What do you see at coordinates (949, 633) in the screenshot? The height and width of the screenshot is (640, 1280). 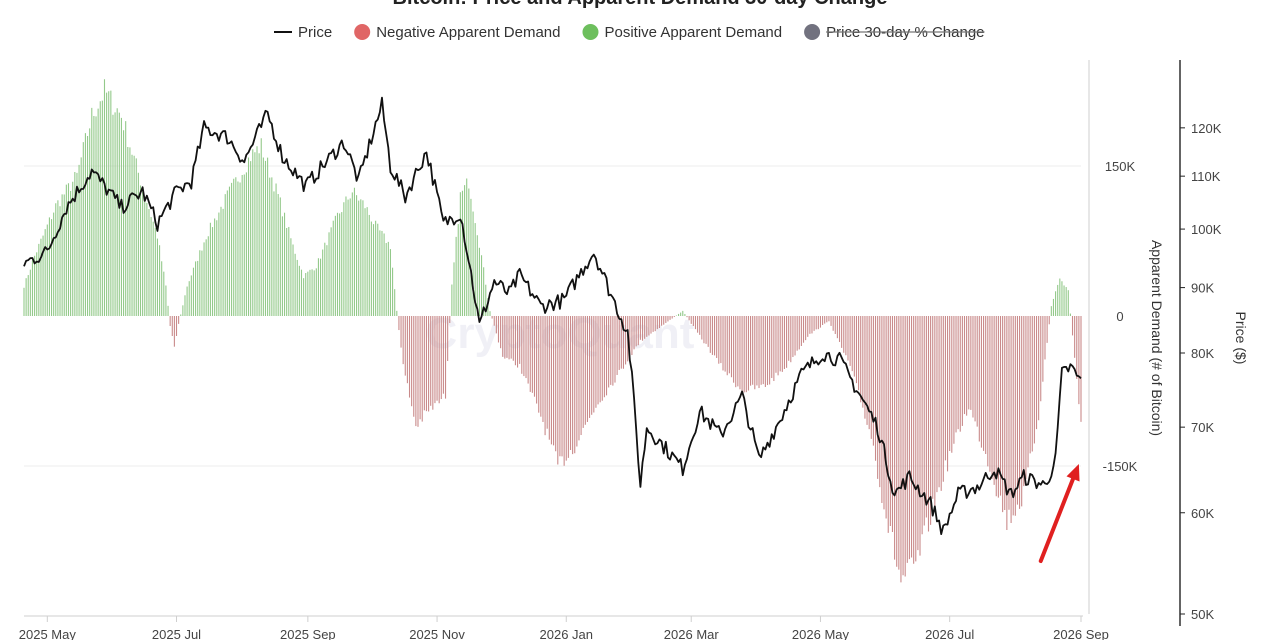 I see `x-tick-label: 2026 Jul` at bounding box center [949, 633].